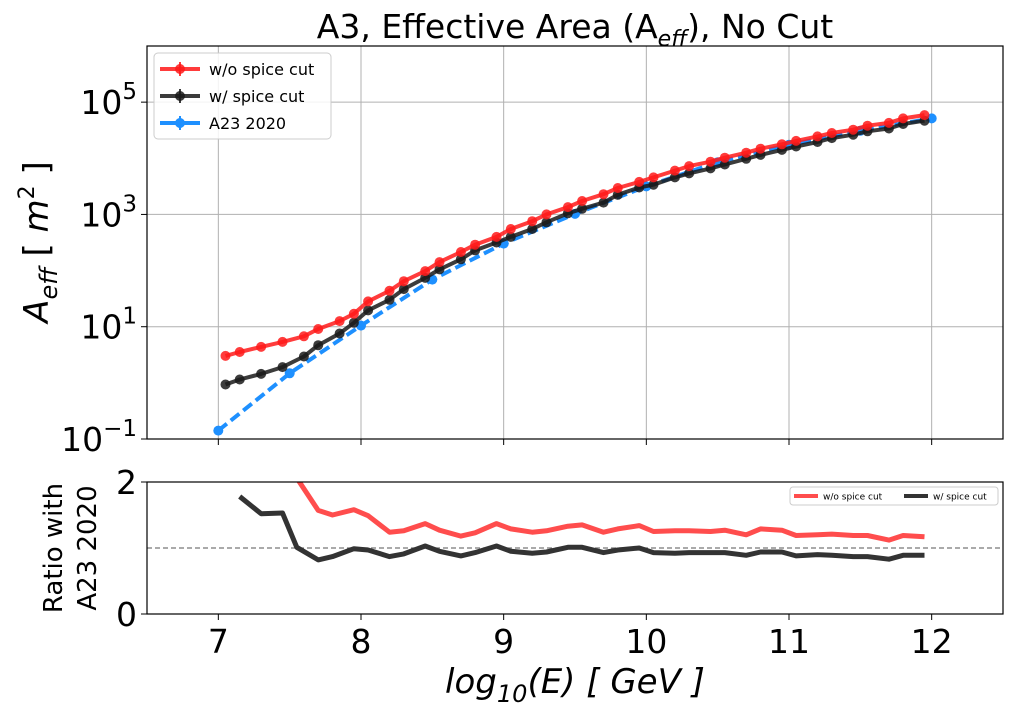  I want to click on legend-label-wo-spice: w/o spice cut, so click(261, 69).